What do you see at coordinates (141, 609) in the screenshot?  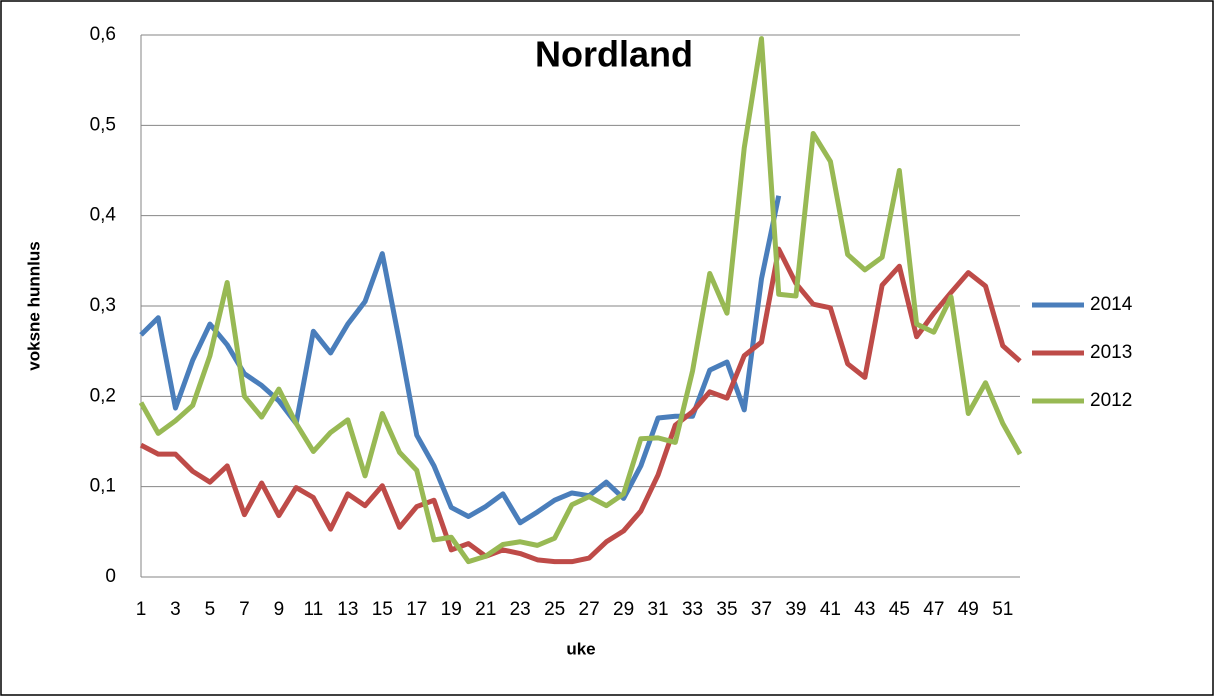 I see `x-tick-label: 1` at bounding box center [141, 609].